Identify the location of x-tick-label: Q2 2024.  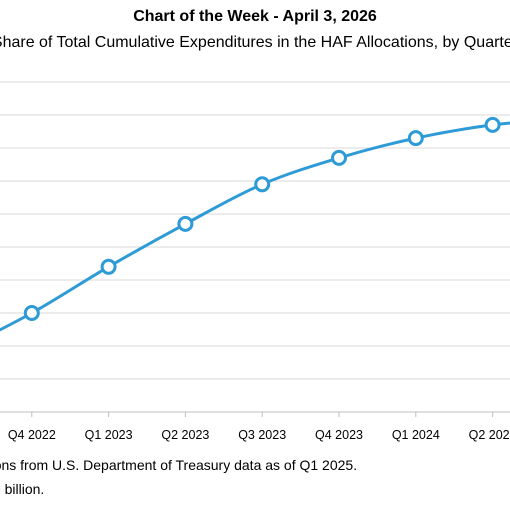
(489, 435).